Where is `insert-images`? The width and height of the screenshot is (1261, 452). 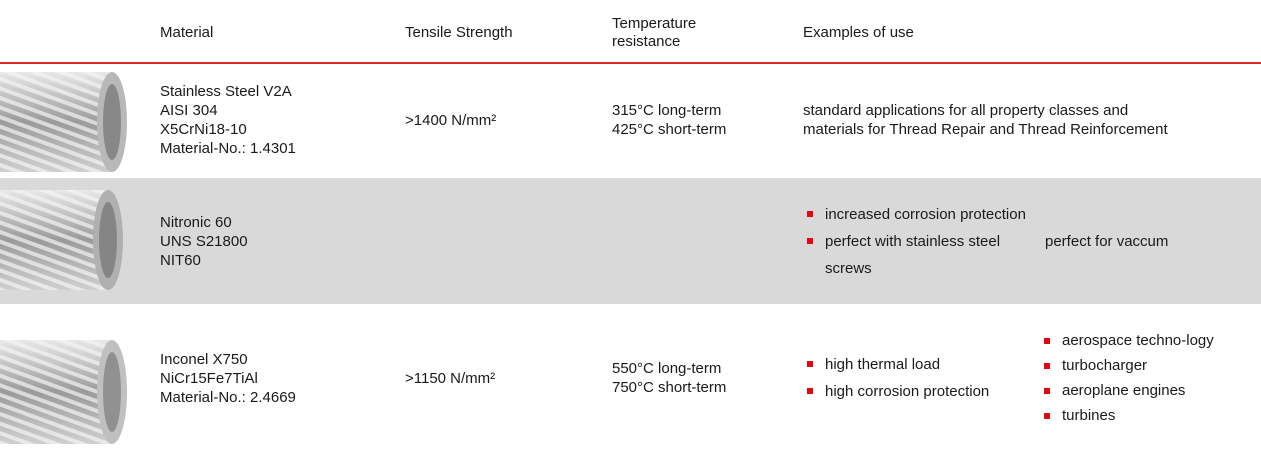
insert-images is located at coordinates (63, 258).